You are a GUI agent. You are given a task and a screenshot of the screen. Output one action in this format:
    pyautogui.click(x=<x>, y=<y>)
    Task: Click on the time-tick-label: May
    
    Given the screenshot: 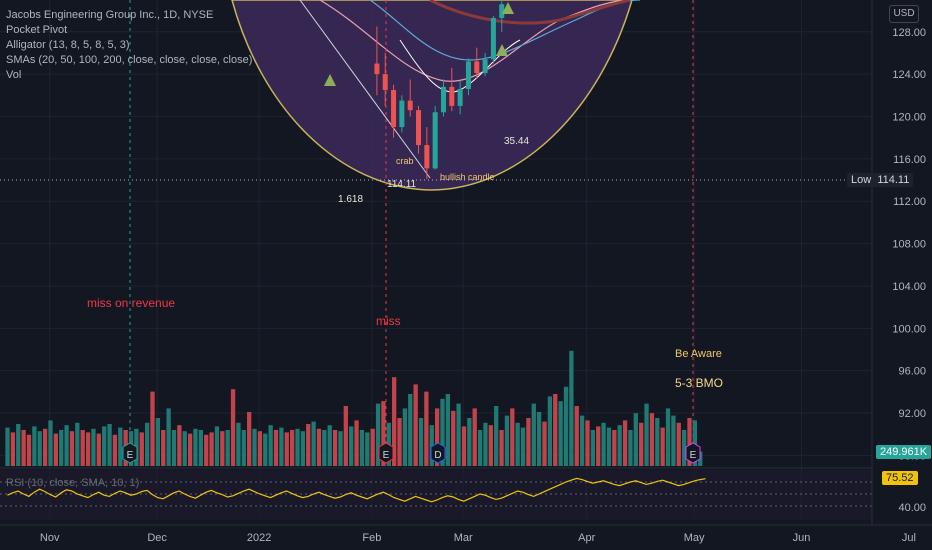 What is the action you would take?
    pyautogui.click(x=694, y=538)
    